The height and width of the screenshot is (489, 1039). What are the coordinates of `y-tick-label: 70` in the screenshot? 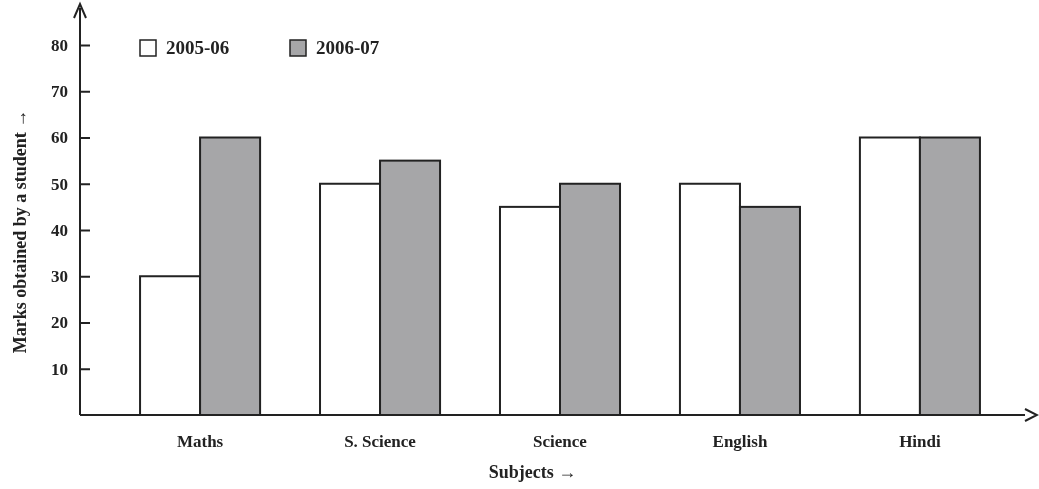 It's located at (59, 92).